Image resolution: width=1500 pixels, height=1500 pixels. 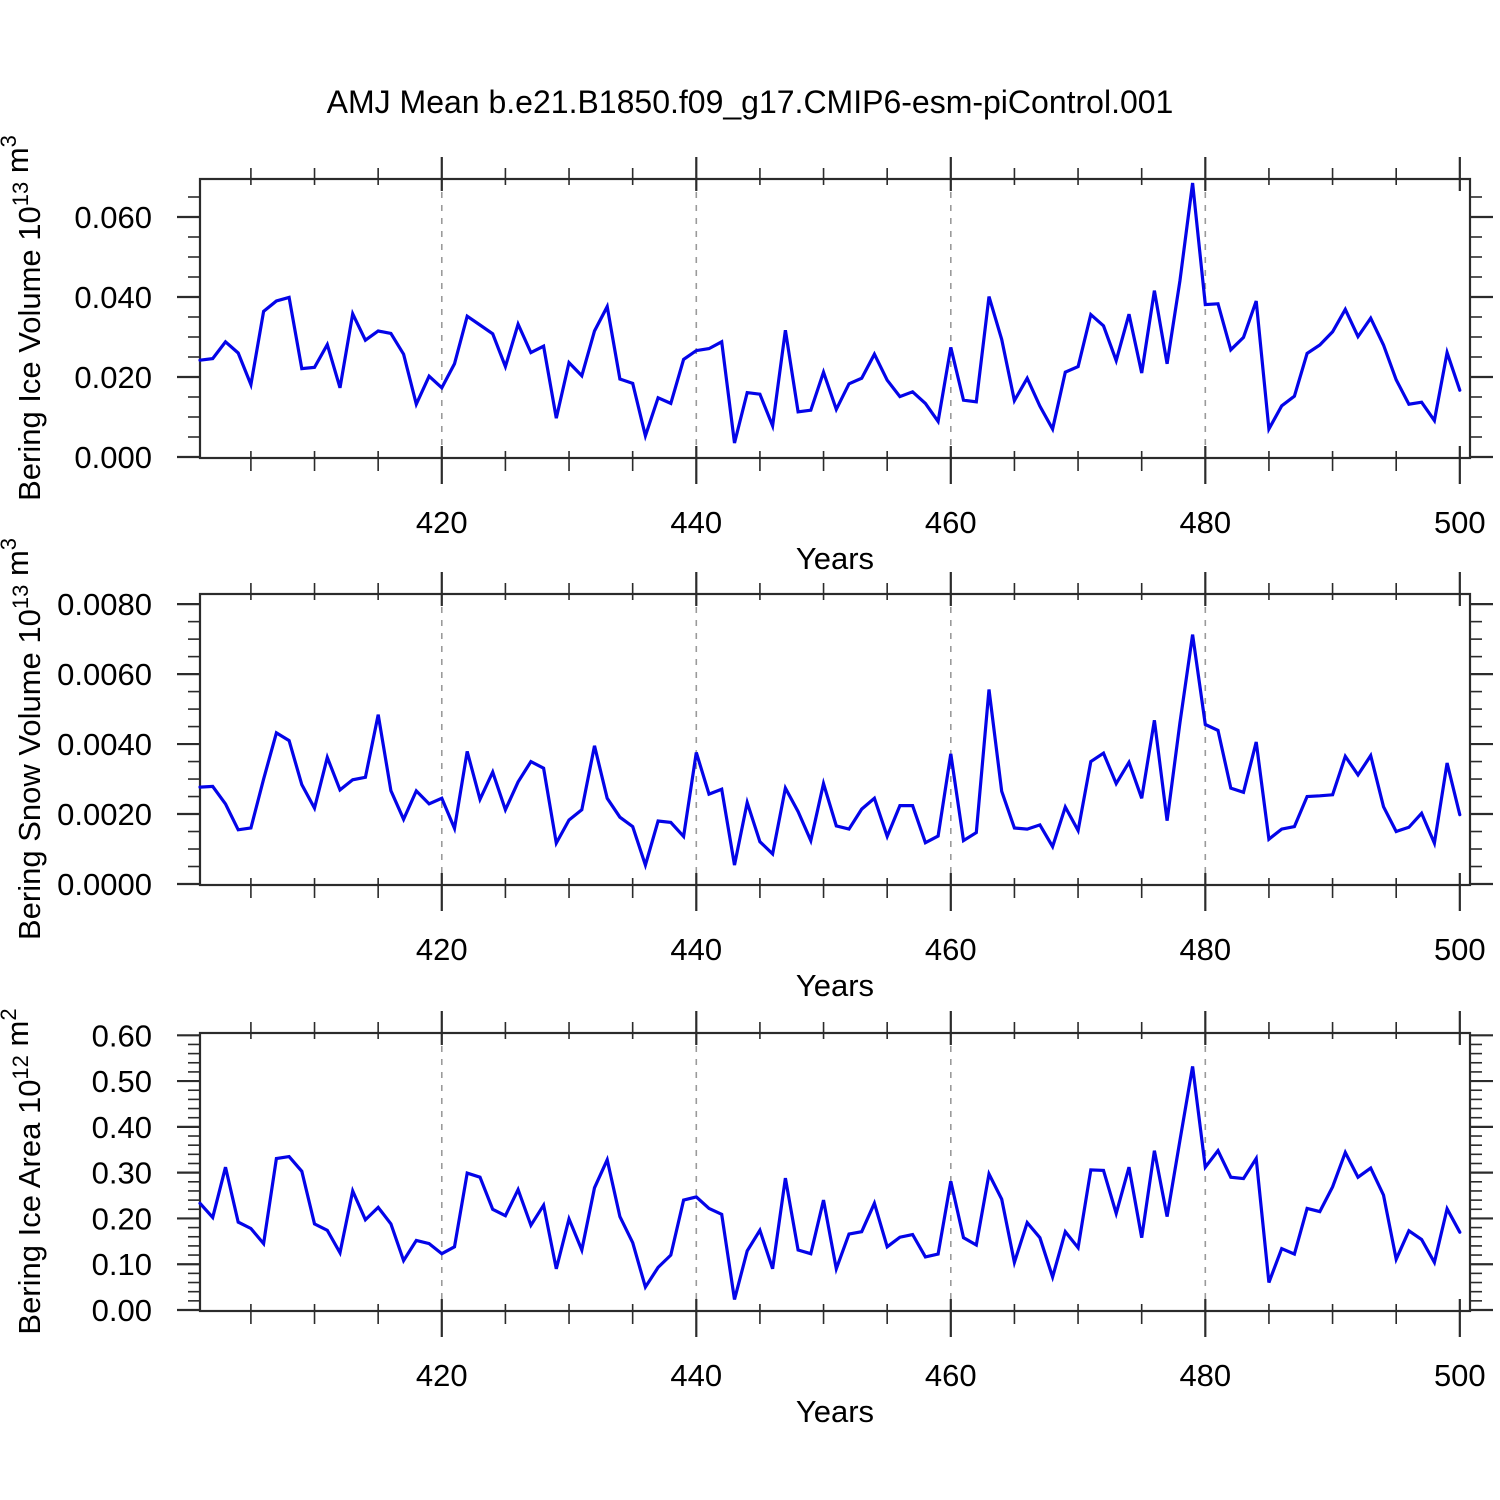 I want to click on y-tick-label: 0.000, so click(x=113, y=457).